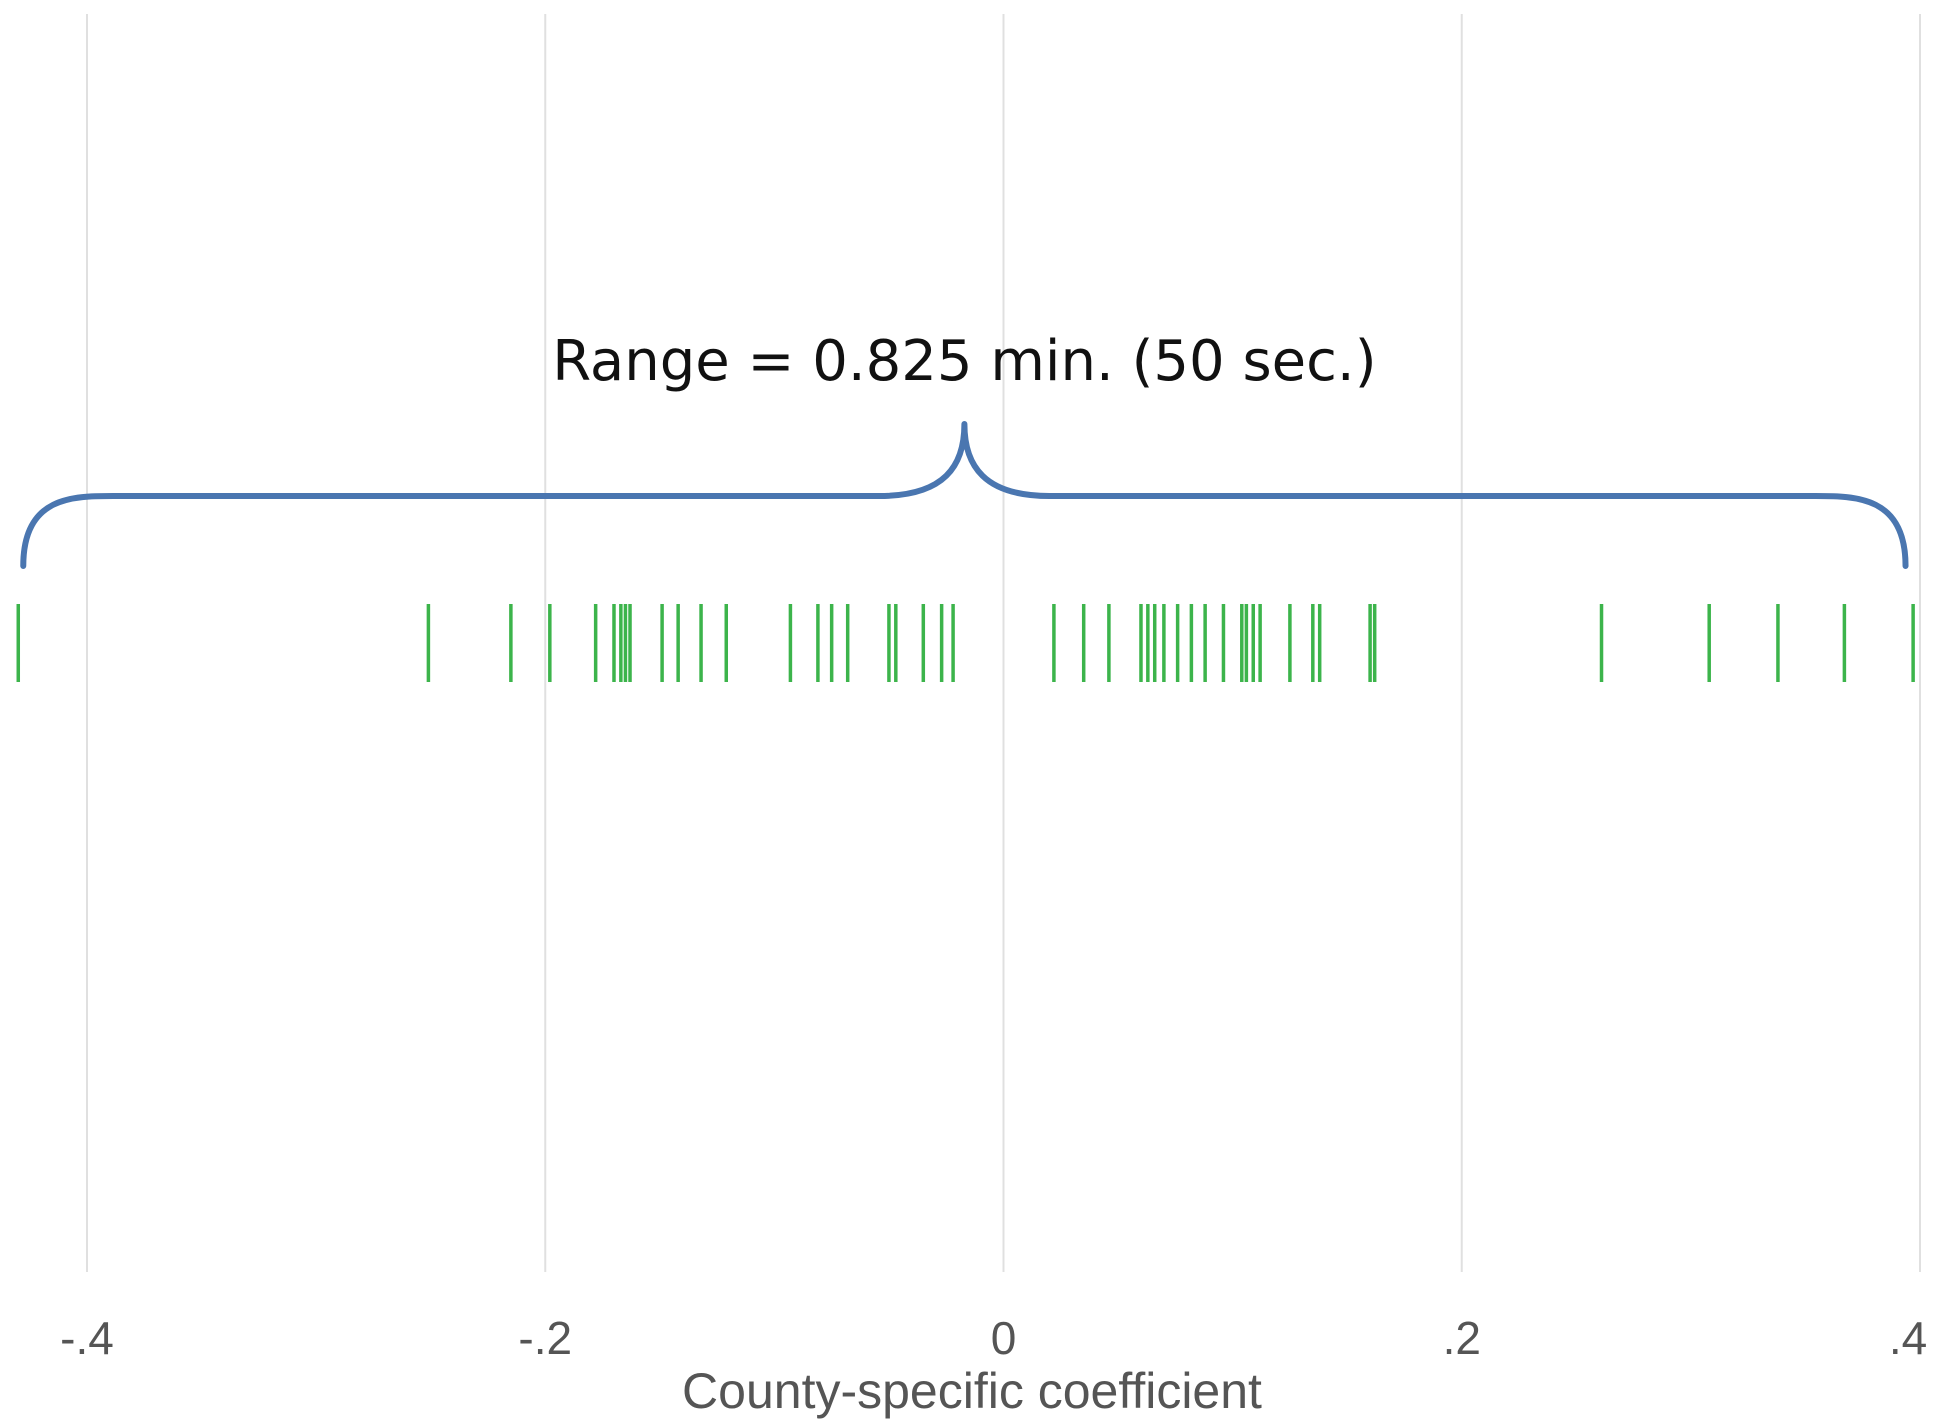  I want to click on x-tick-label: 0, so click(1004, 1338).